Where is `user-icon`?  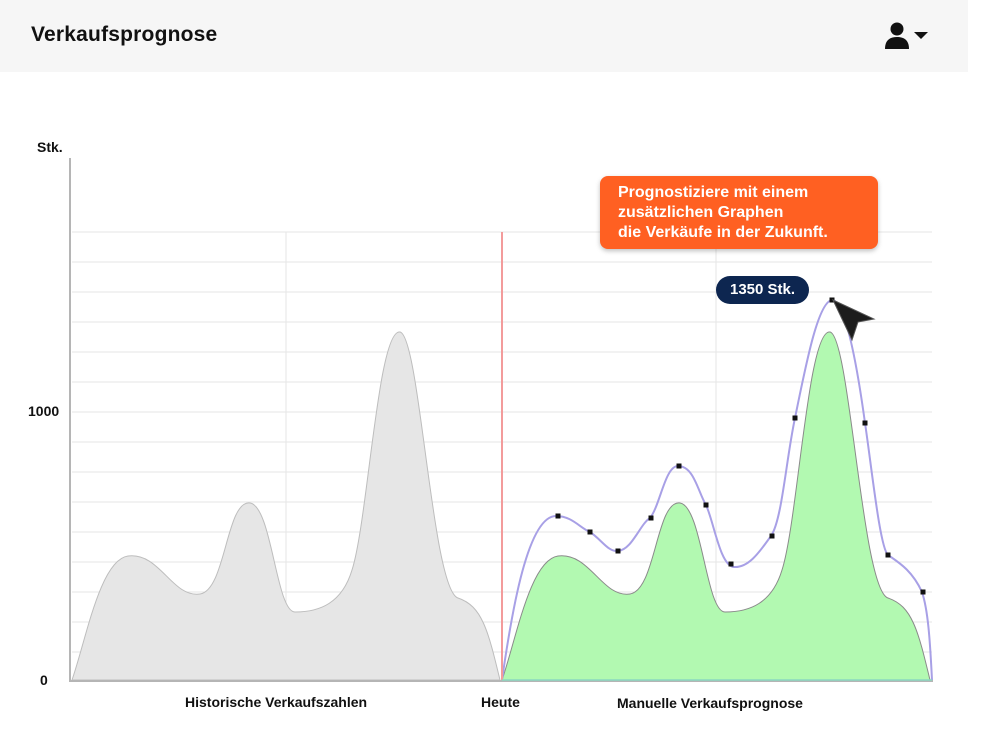 user-icon is located at coordinates (906, 35).